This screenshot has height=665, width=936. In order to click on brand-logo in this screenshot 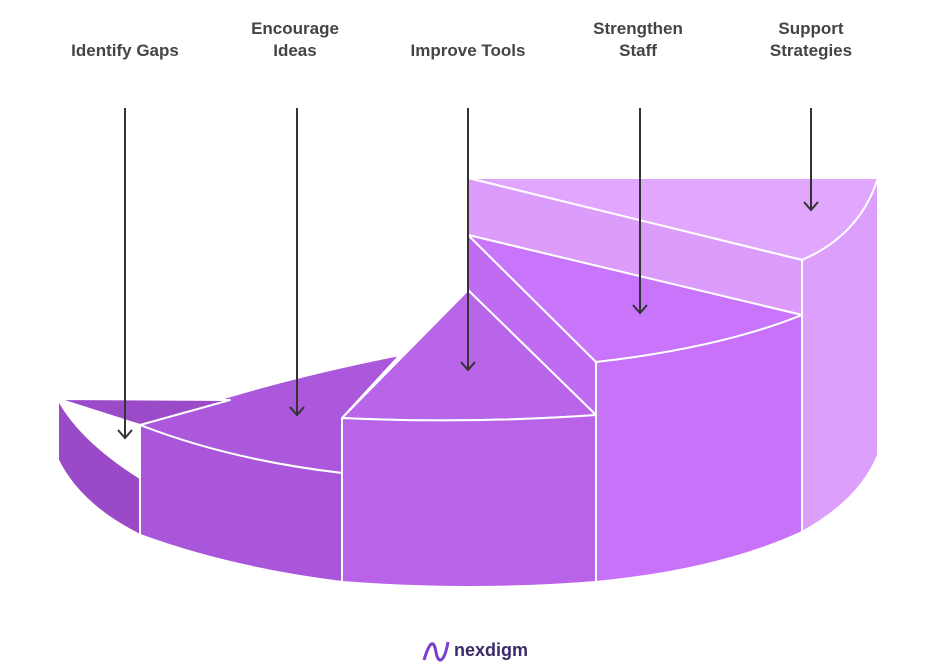, I will do `click(436, 651)`.